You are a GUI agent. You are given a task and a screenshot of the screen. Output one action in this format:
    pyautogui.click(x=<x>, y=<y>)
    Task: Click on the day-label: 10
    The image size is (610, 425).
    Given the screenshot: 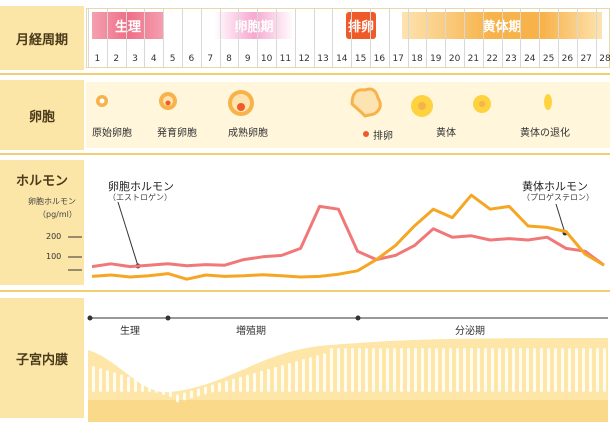 What is the action you would take?
    pyautogui.click(x=266, y=59)
    